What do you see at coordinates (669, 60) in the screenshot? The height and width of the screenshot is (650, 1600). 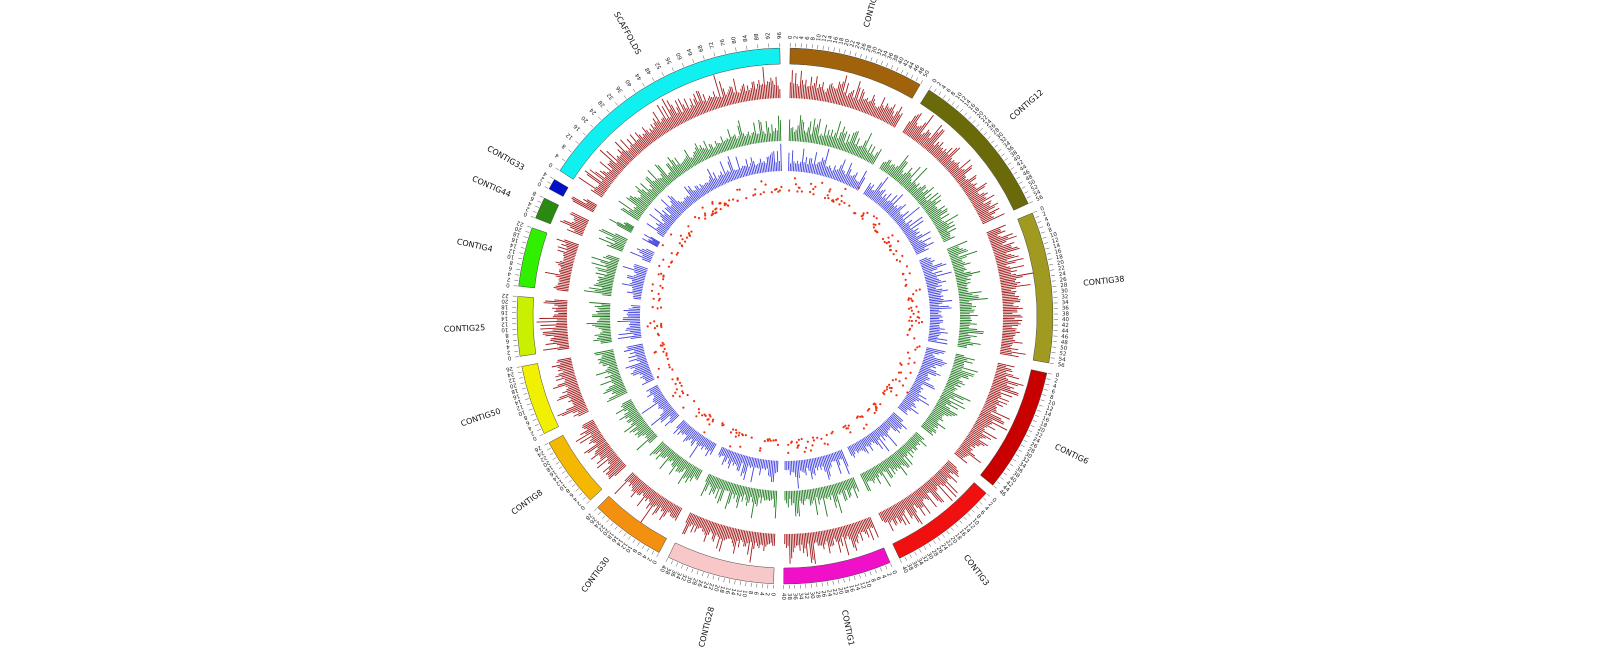 I see `tick-label: 56` at bounding box center [669, 60].